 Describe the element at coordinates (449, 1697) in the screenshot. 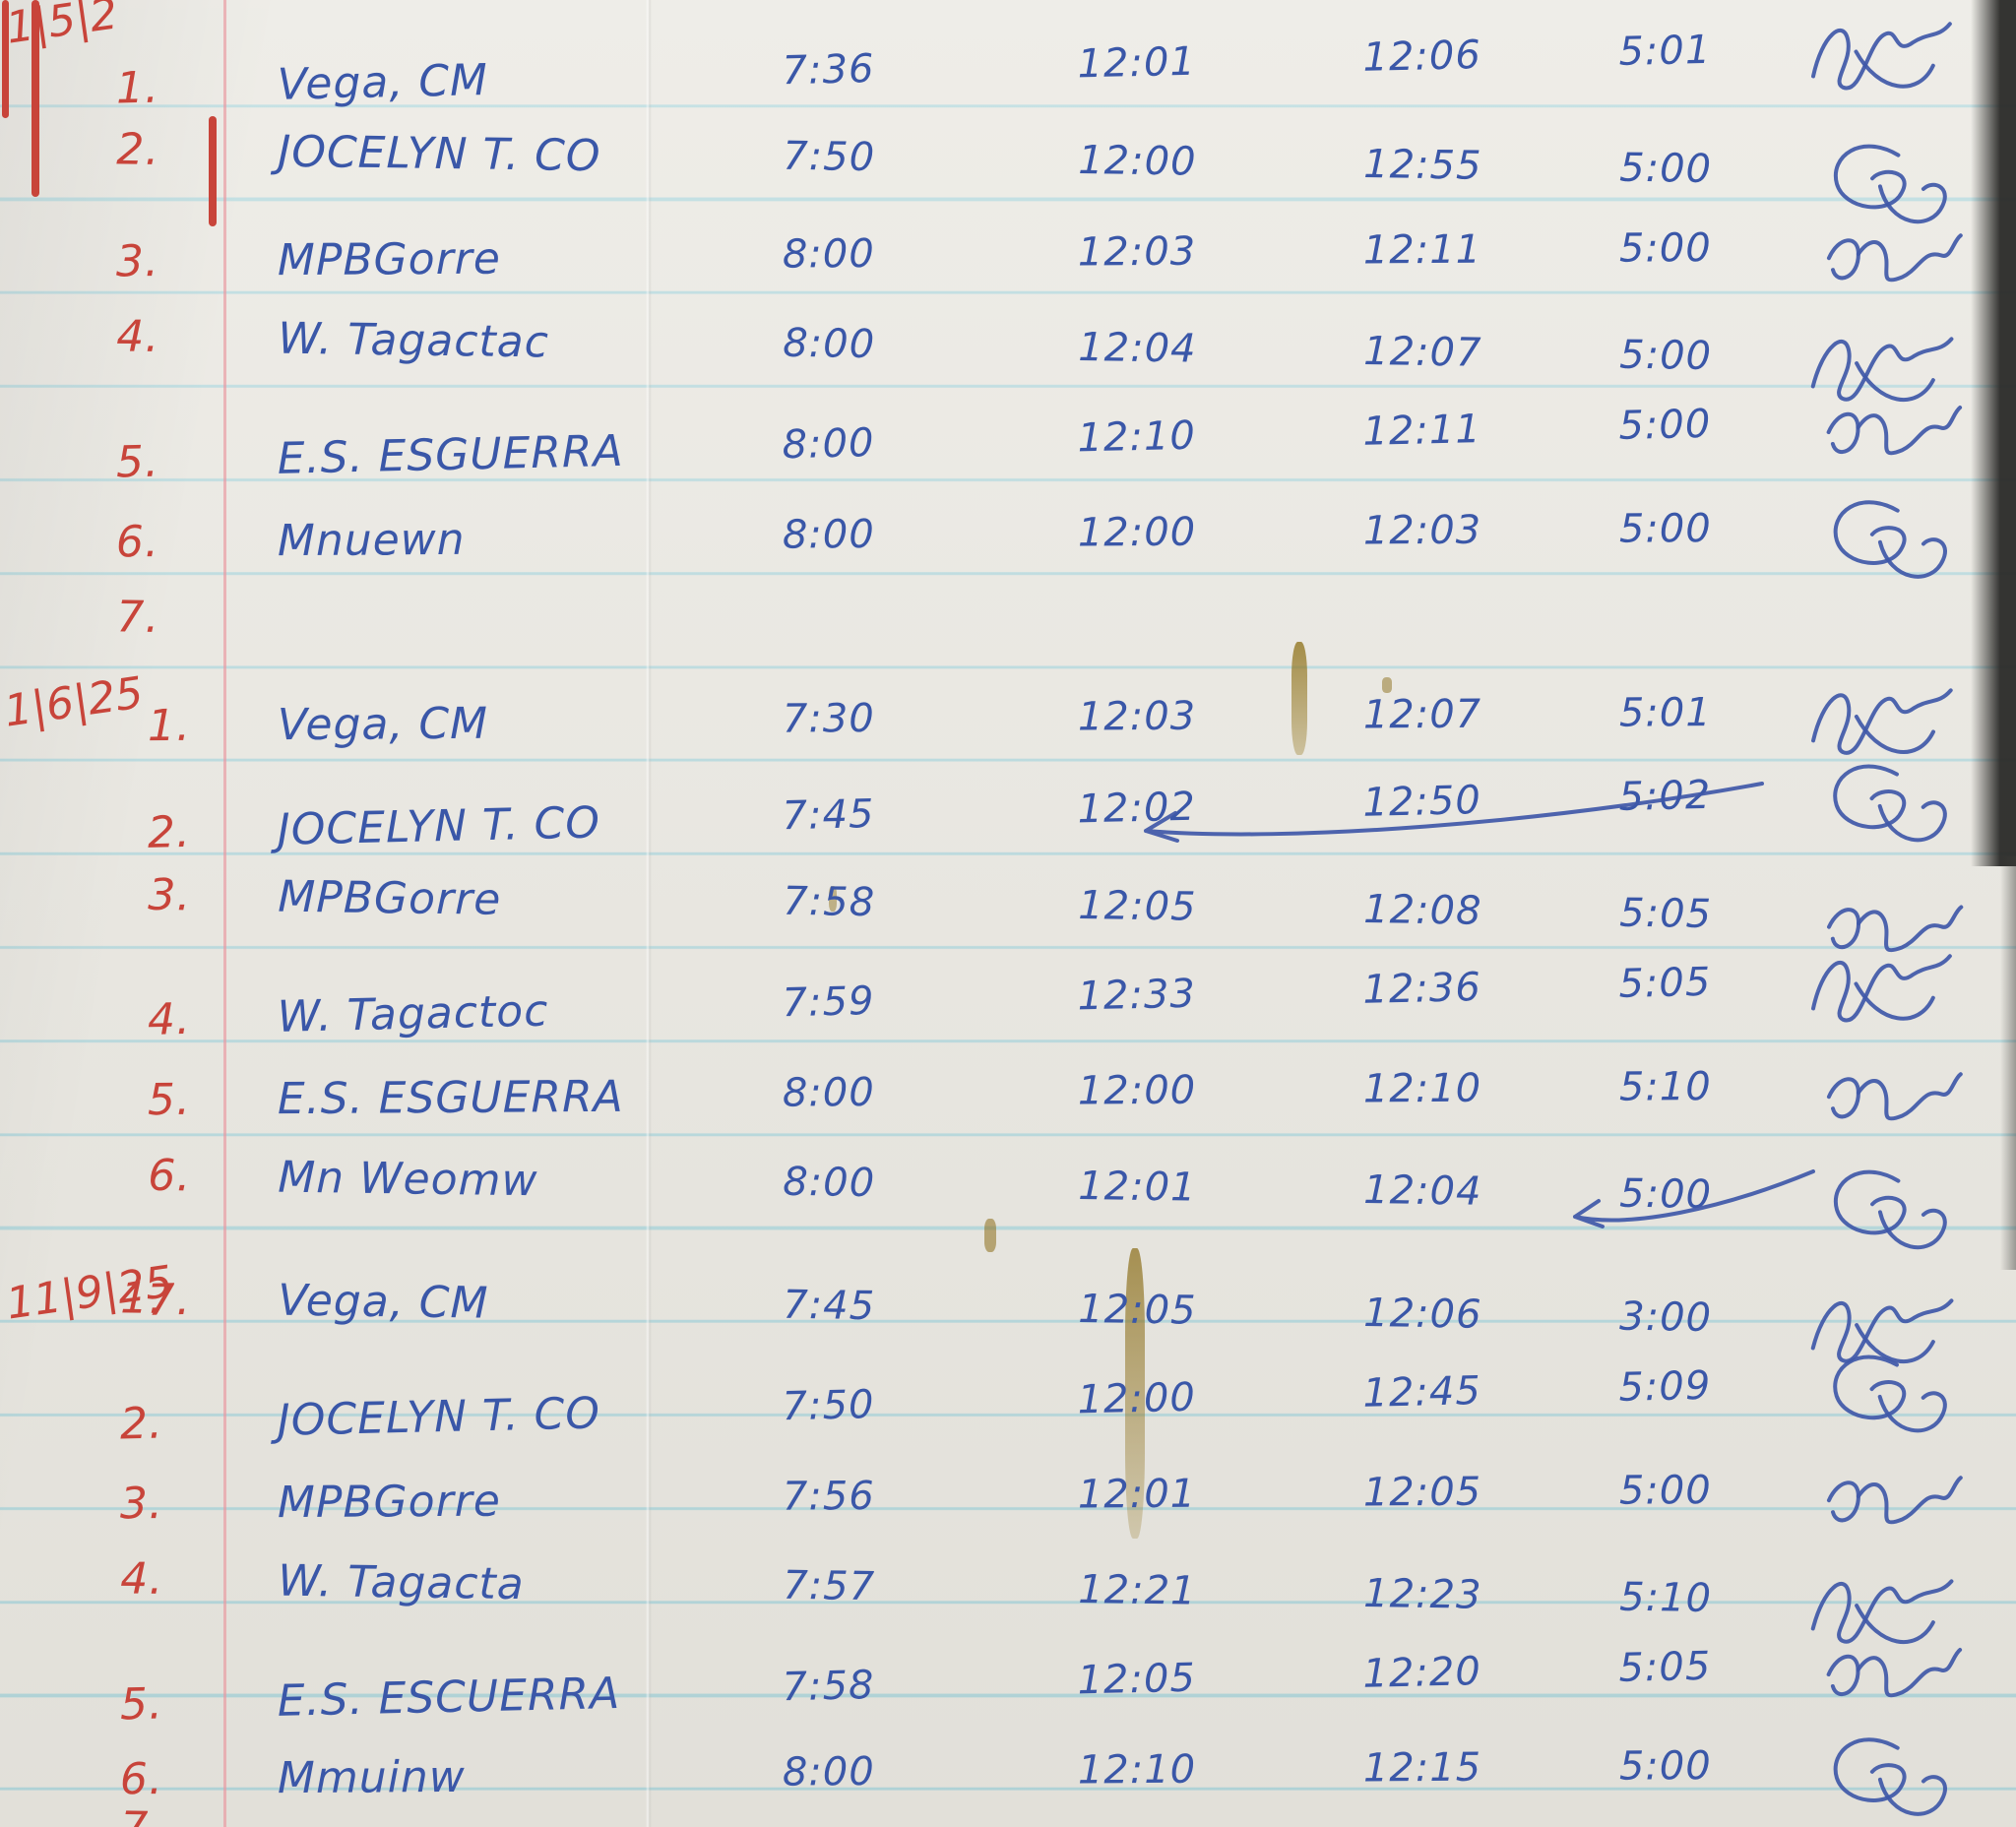

I see `employee-name: E.S. ESCUERRA` at that location.